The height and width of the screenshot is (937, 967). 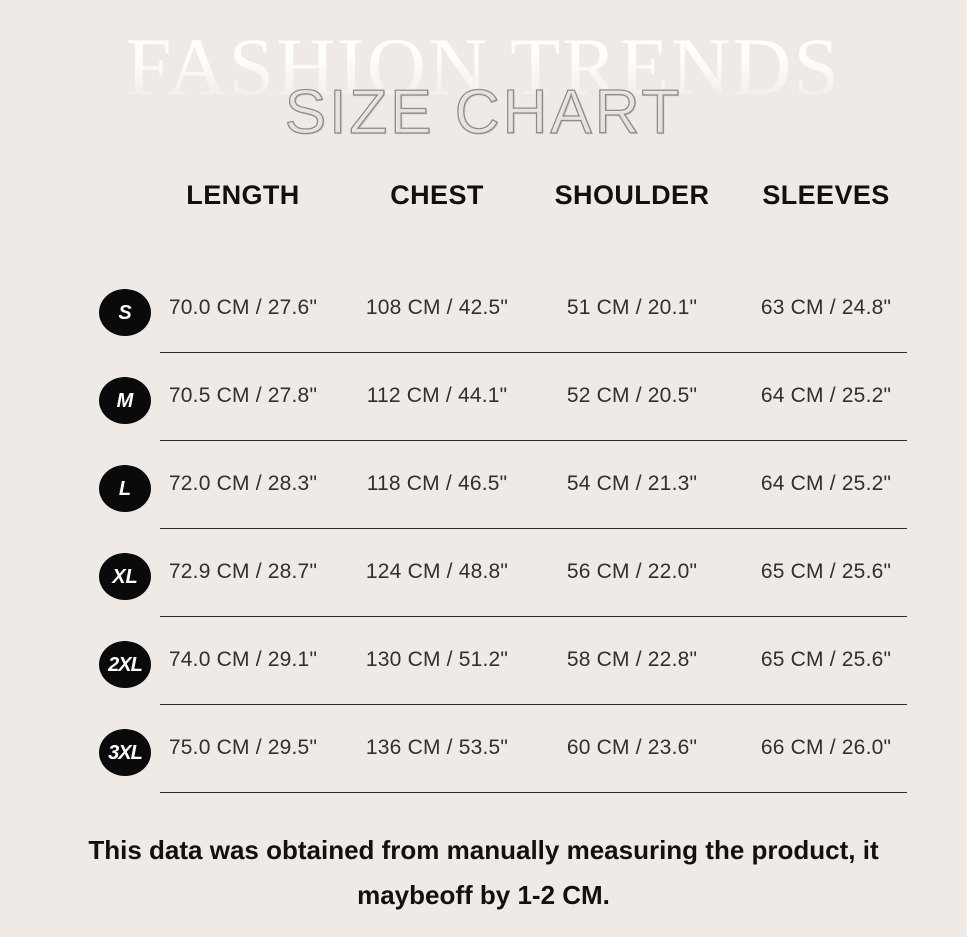 What do you see at coordinates (826, 195) in the screenshot?
I see `column-header-sleeves: SLEEVES` at bounding box center [826, 195].